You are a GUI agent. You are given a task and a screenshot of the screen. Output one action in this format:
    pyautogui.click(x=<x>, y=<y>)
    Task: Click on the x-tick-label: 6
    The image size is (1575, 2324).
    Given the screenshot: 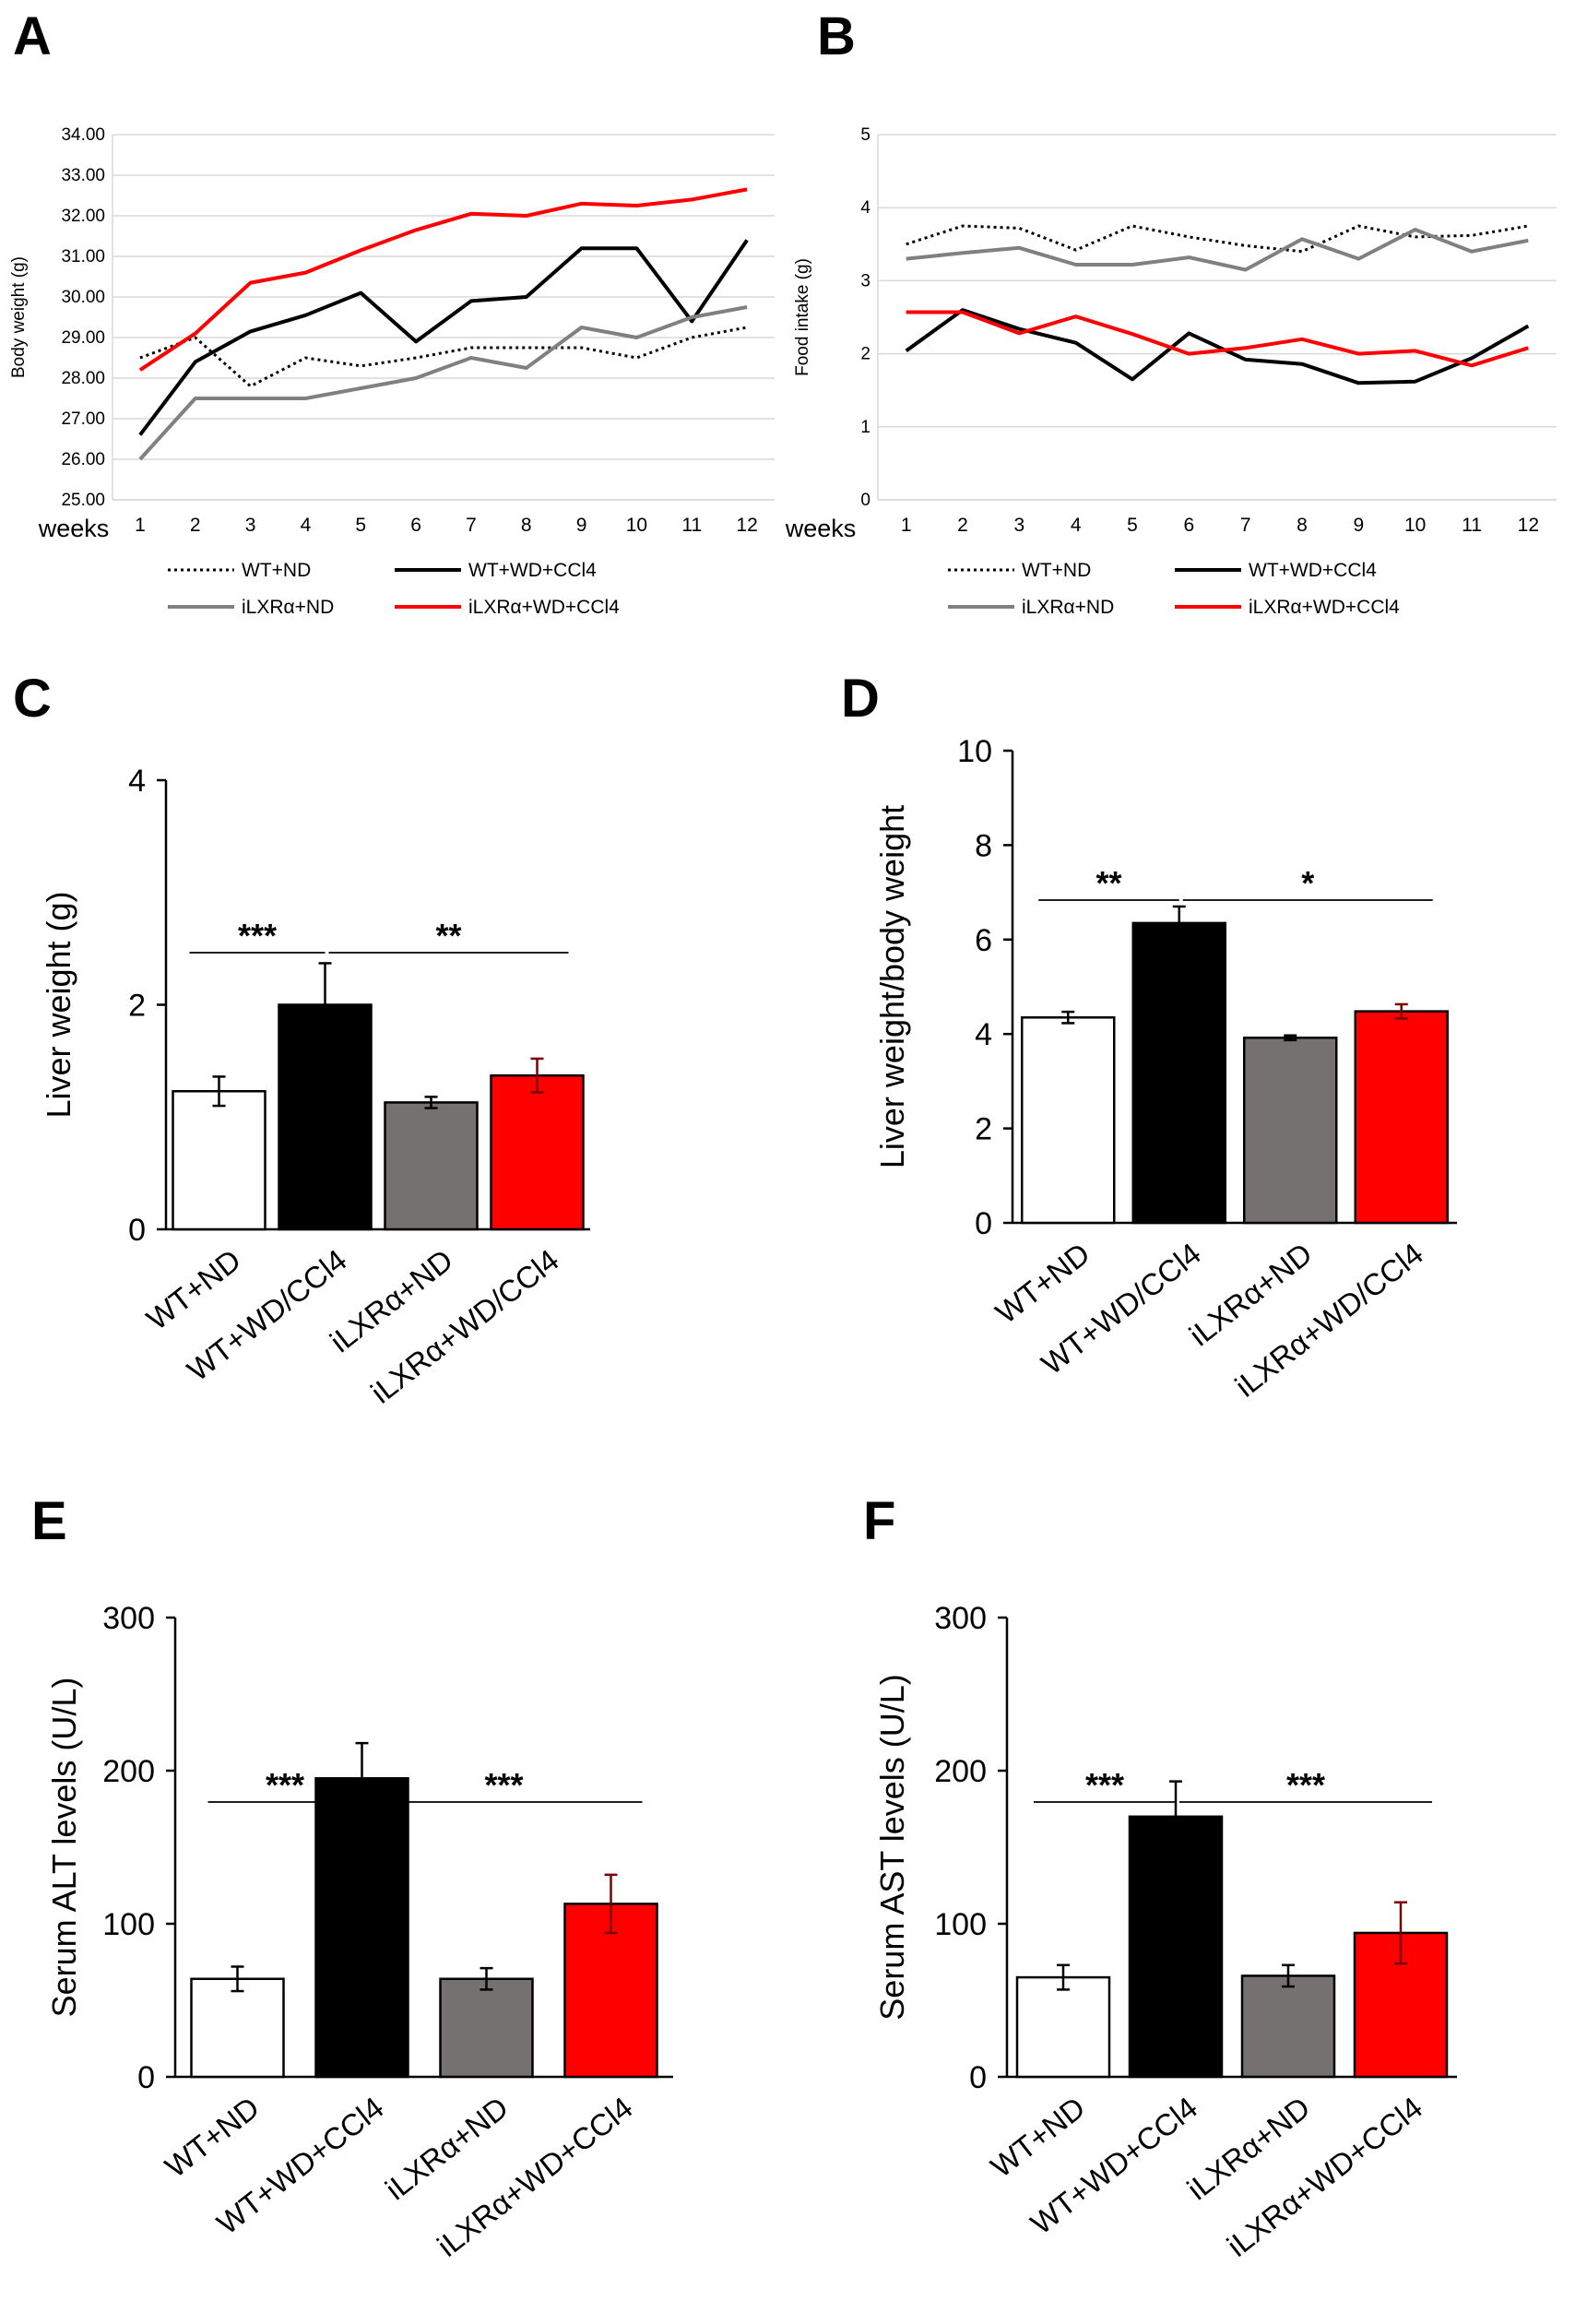 What is the action you would take?
    pyautogui.click(x=415, y=525)
    